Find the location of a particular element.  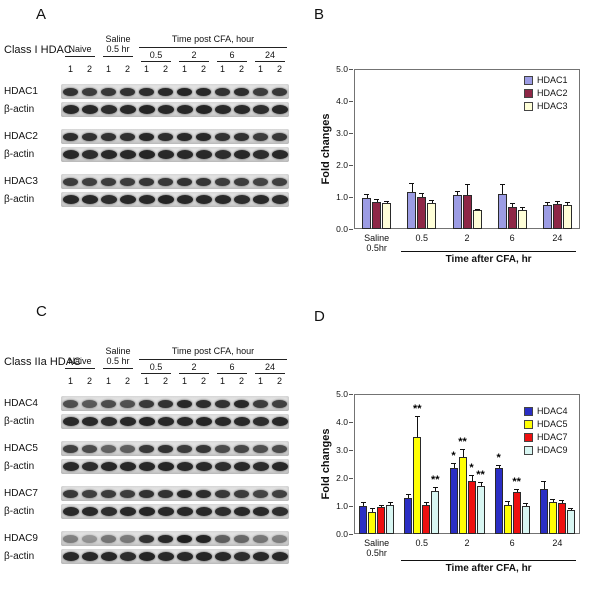

bar-hdac9 is located at coordinates (570, 522).